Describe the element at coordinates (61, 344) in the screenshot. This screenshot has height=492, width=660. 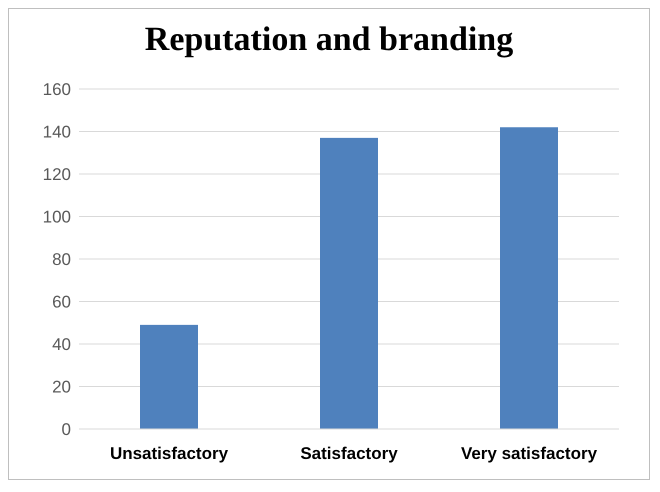
I see `y-tick-label: 40` at that location.